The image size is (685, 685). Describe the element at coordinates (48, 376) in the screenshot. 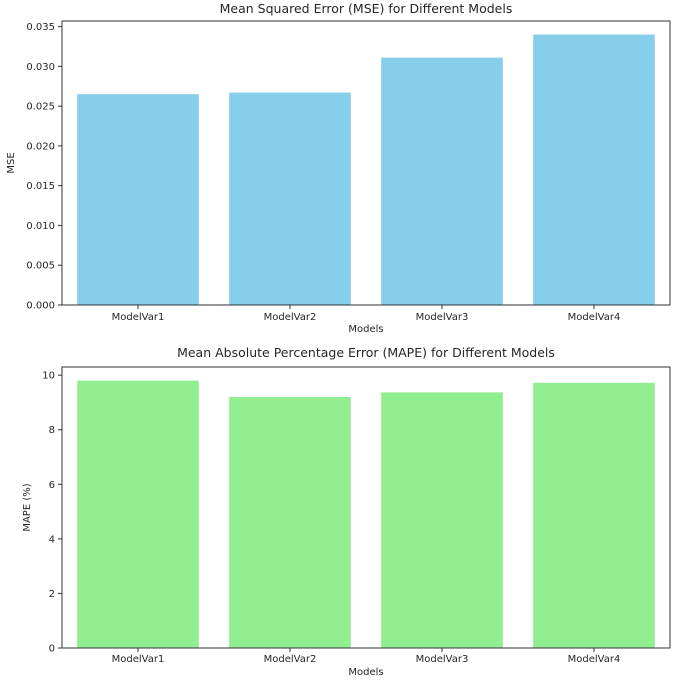

I see `chart-2-y-tick-label-6: 10` at that location.